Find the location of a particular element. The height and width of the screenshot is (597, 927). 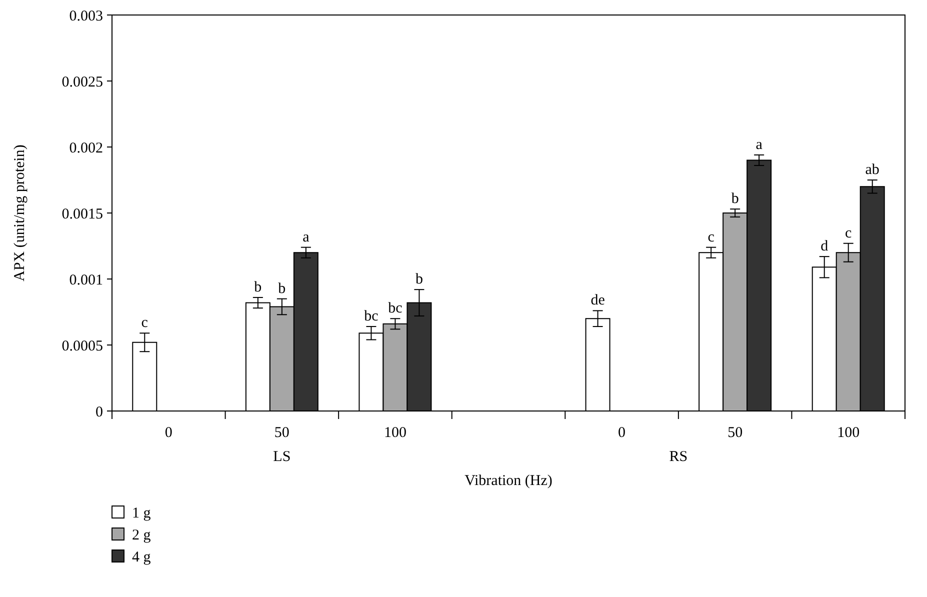

legend-label: 4 g is located at coordinates (142, 557).